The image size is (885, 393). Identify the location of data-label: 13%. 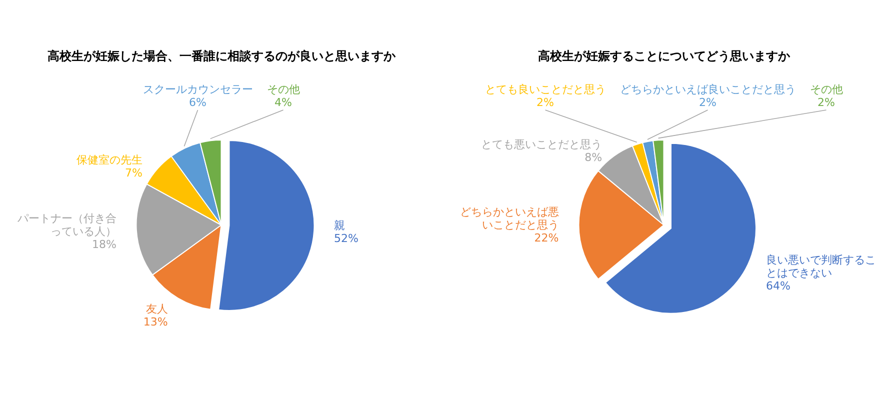
(155, 321).